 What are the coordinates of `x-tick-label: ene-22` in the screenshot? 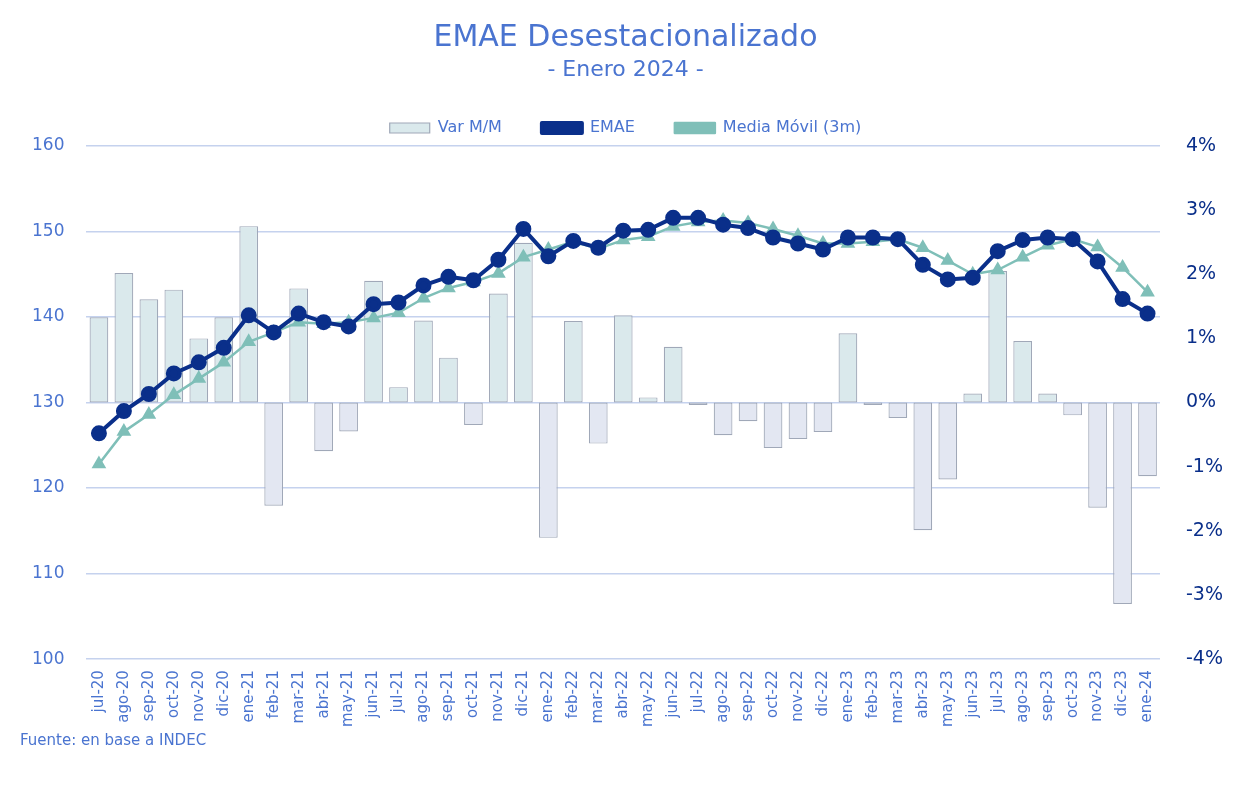 It's located at (547, 696).